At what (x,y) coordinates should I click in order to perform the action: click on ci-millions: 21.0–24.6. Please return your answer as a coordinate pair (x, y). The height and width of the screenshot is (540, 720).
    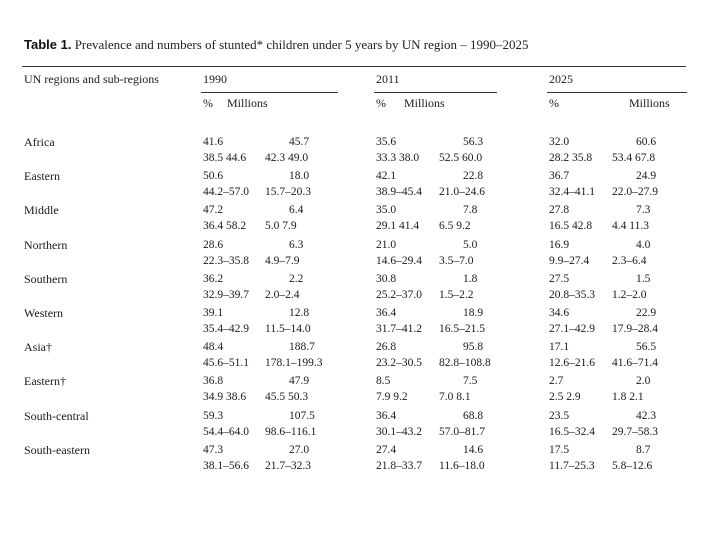
    Looking at the image, I should click on (462, 192).